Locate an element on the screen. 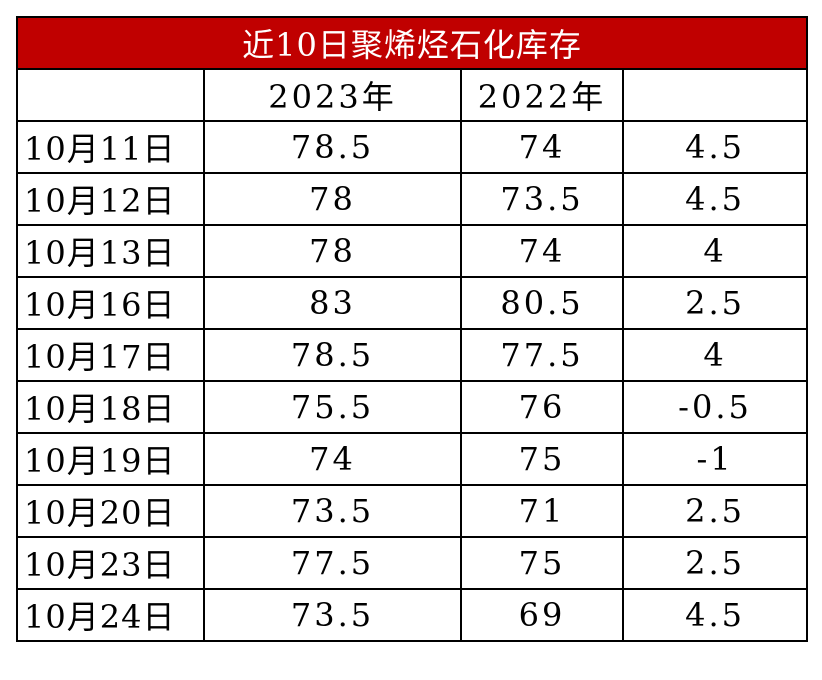 The height and width of the screenshot is (680, 822). header-cell: 2023年 is located at coordinates (332, 95).